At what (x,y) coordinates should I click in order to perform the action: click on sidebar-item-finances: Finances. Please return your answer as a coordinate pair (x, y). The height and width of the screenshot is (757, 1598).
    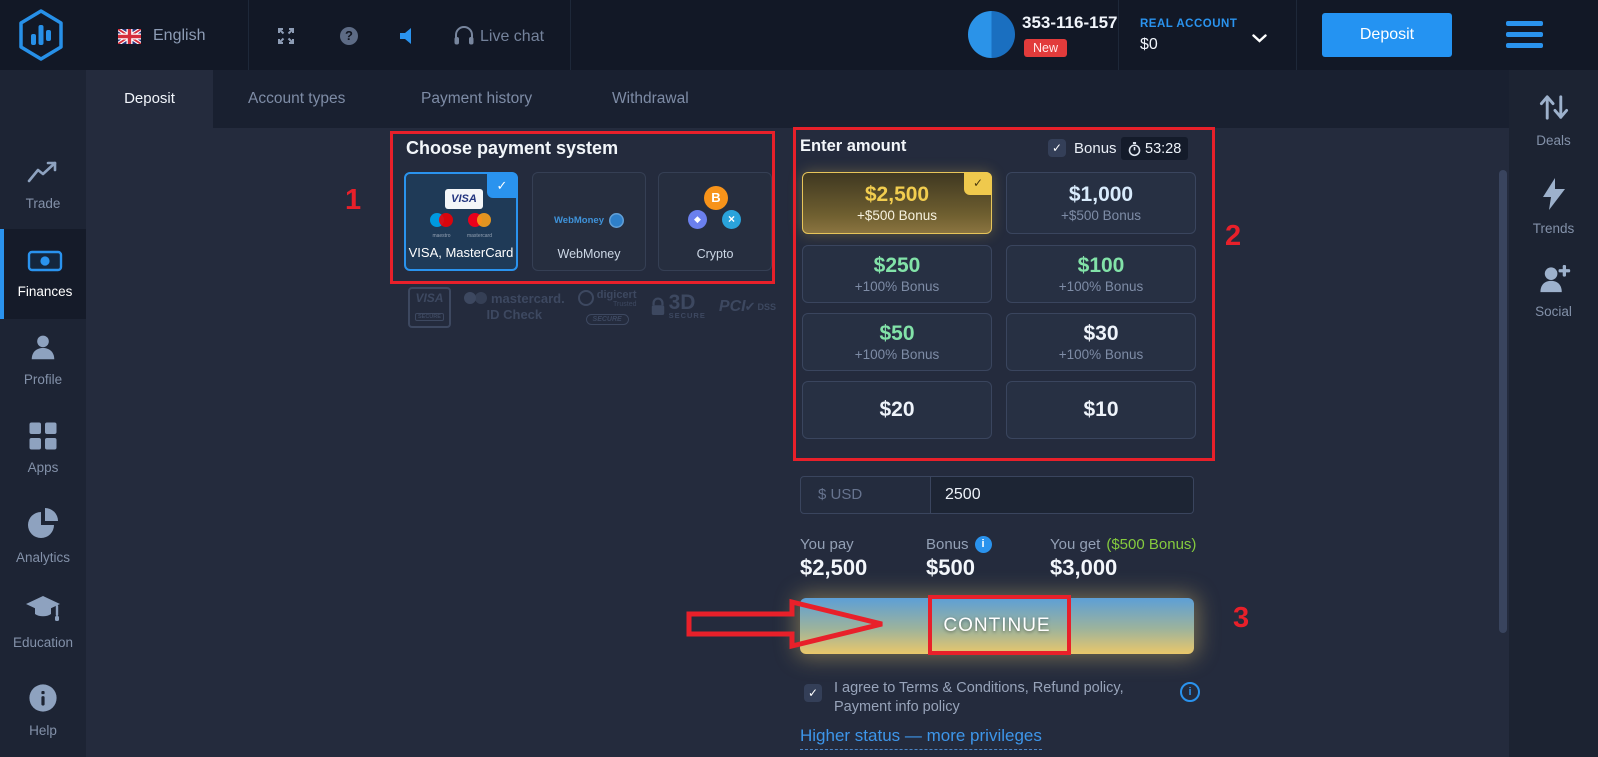
    Looking at the image, I should click on (43, 274).